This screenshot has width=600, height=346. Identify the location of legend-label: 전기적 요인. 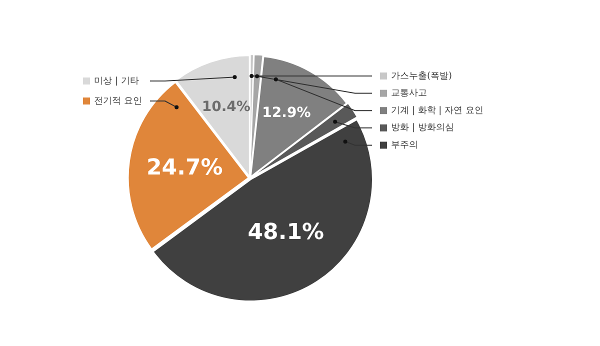
(118, 101).